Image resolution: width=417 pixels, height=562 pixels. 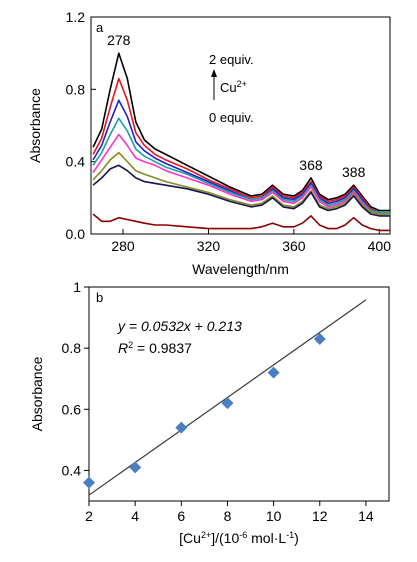 What do you see at coordinates (251, 241) in the screenshot?
I see `panel-a-x-ticks: 280 320 360 400` at bounding box center [251, 241].